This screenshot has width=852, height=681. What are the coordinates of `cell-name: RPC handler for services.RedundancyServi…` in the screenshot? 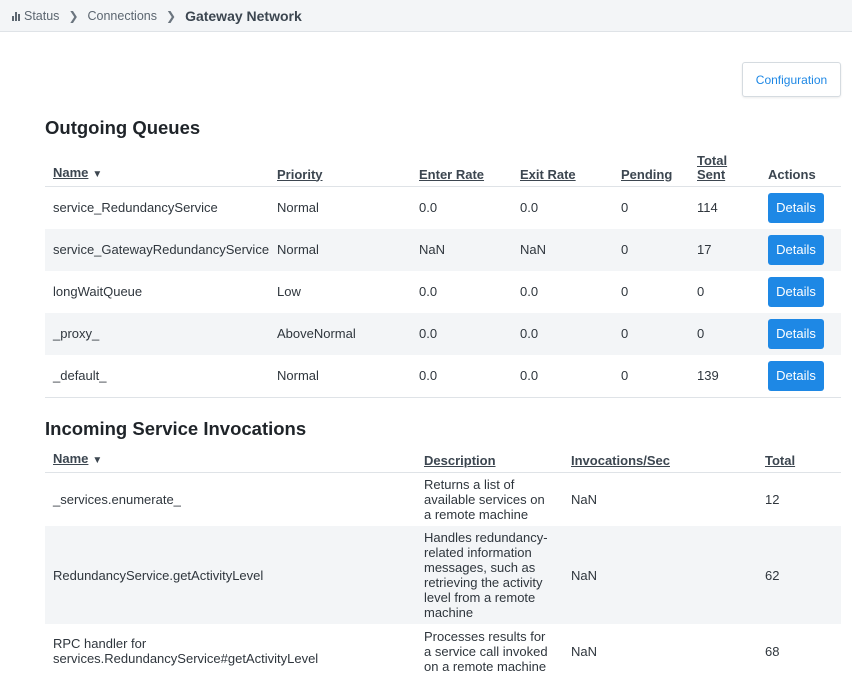 It's located at (186, 651).